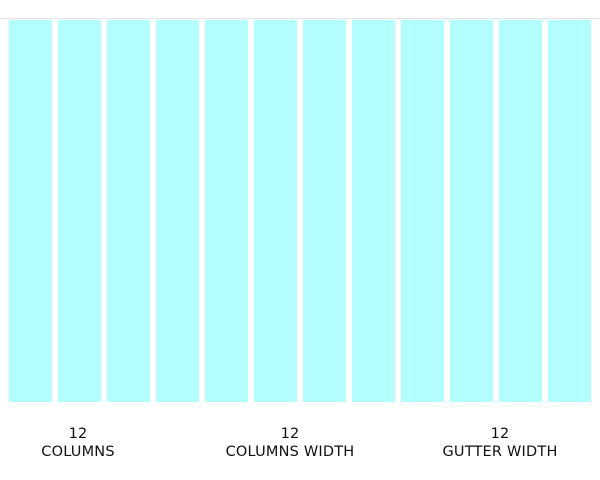 The width and height of the screenshot is (600, 480). Describe the element at coordinates (77, 443) in the screenshot. I see `label-columns: 12 COLUMNS` at that location.